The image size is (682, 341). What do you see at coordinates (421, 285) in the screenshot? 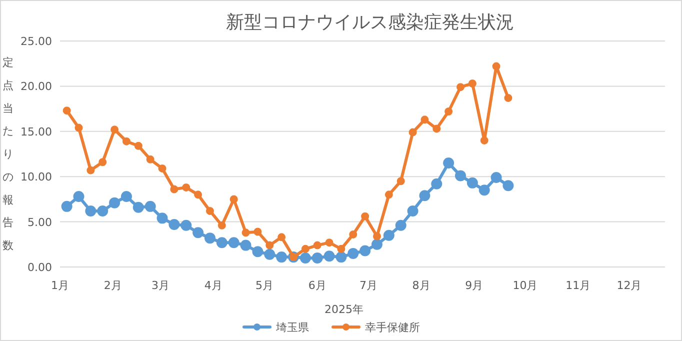
I see `x-tick-label: 8月` at bounding box center [421, 285].